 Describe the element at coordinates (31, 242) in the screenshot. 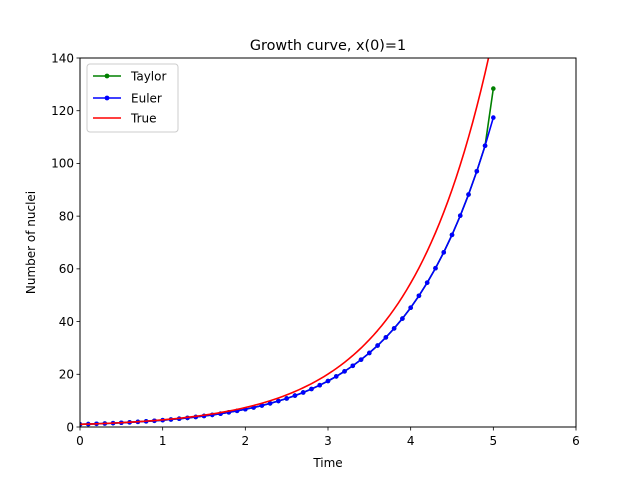

I see `y-axis-label: Number of nuclei` at that location.